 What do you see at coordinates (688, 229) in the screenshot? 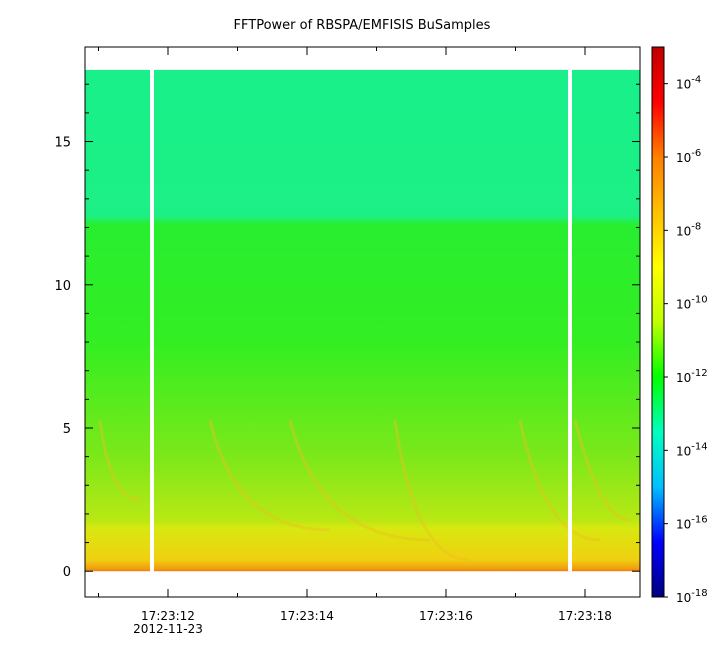
I see `colorbar-tick-label: 10⁻⁸` at bounding box center [688, 229].